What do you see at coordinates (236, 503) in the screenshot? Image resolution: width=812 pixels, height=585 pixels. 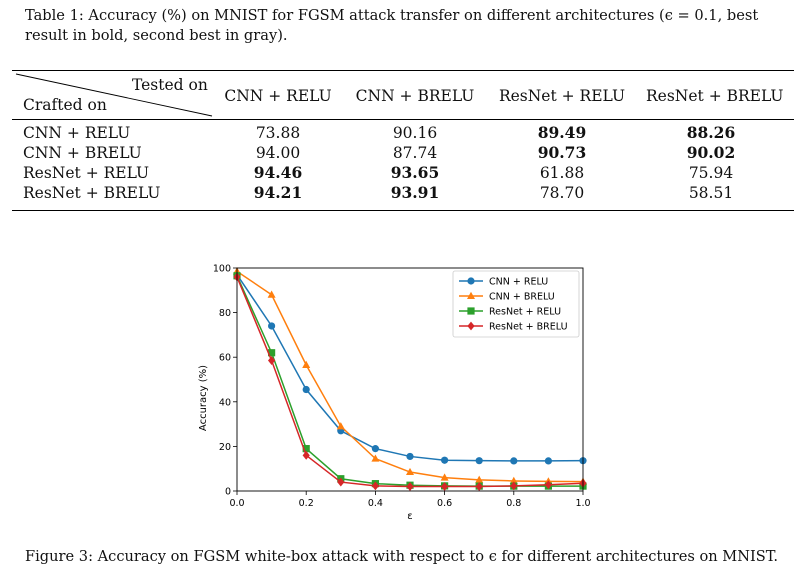 I see `x-tick-label: 0.0` at bounding box center [236, 503].